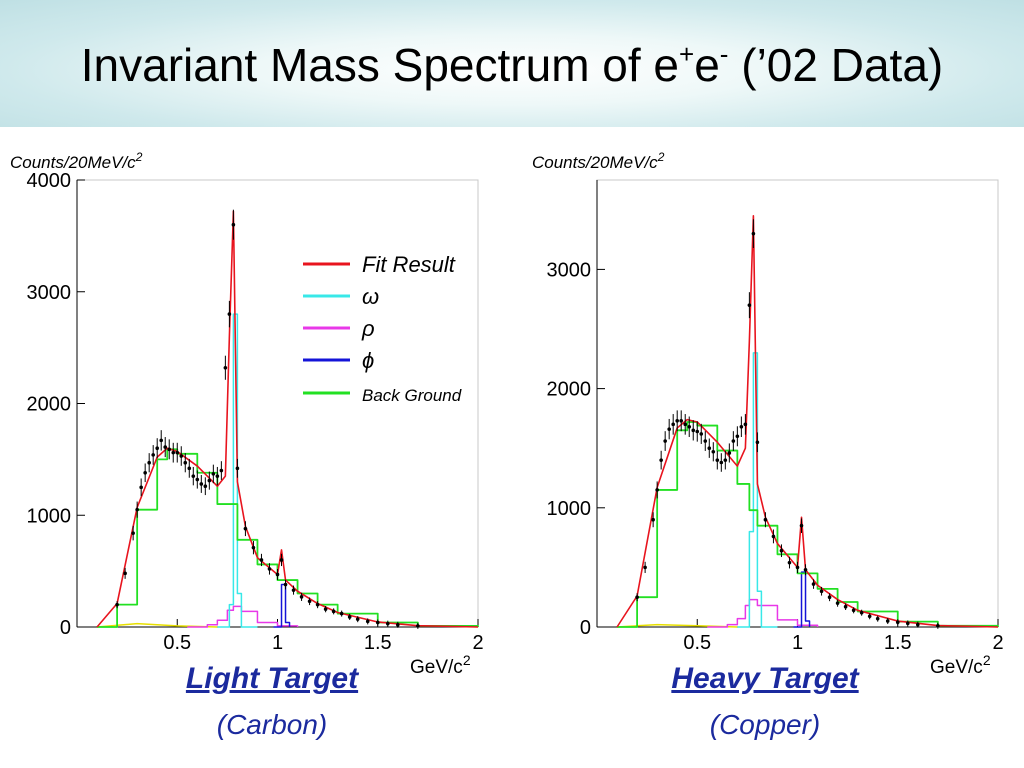 This screenshot has height=768, width=1024. Describe the element at coordinates (997, 643) in the screenshot. I see `x-tick-label: 2` at that location.